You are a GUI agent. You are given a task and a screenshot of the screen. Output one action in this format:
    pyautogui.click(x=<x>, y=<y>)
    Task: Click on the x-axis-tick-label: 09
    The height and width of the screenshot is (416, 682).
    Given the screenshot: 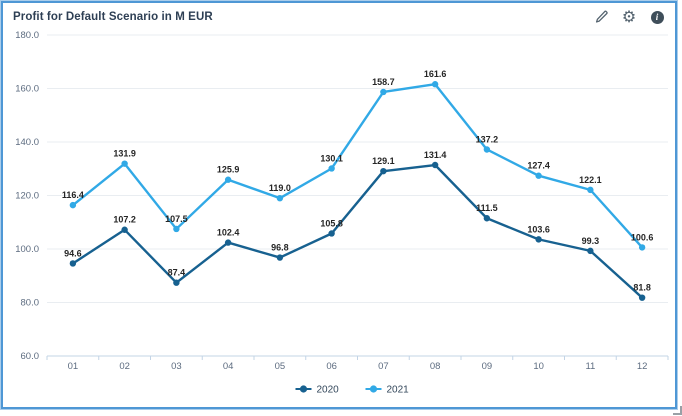 What is the action you would take?
    pyautogui.click(x=487, y=366)
    